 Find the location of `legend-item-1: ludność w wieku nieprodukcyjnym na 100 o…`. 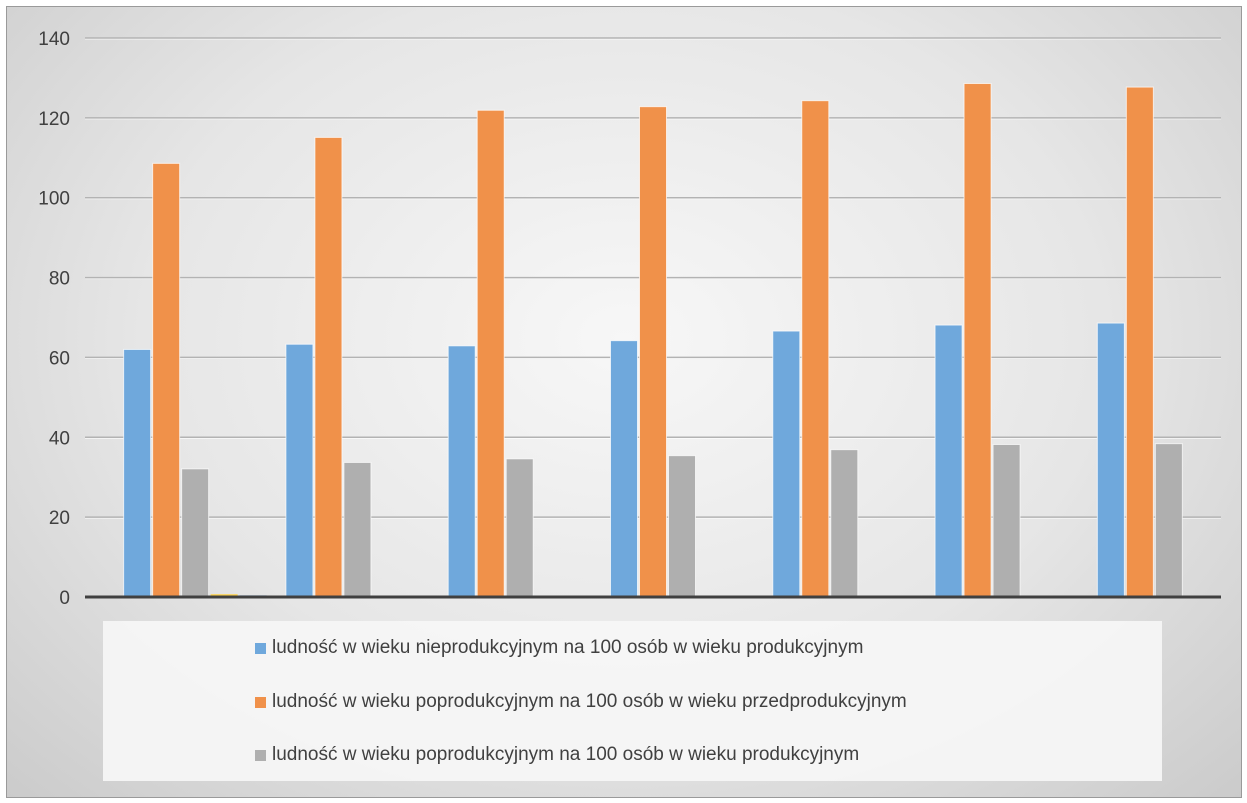

legend-item-1: ludność w wieku nieprodukcyjnym na 100 o… is located at coordinates (559, 648).